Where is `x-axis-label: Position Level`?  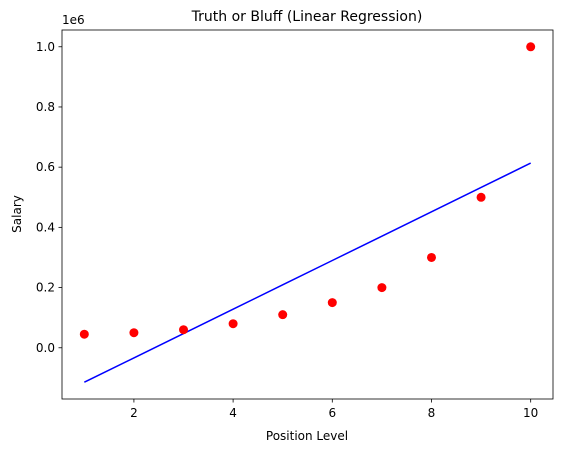
x-axis-label: Position Level is located at coordinates (307, 436).